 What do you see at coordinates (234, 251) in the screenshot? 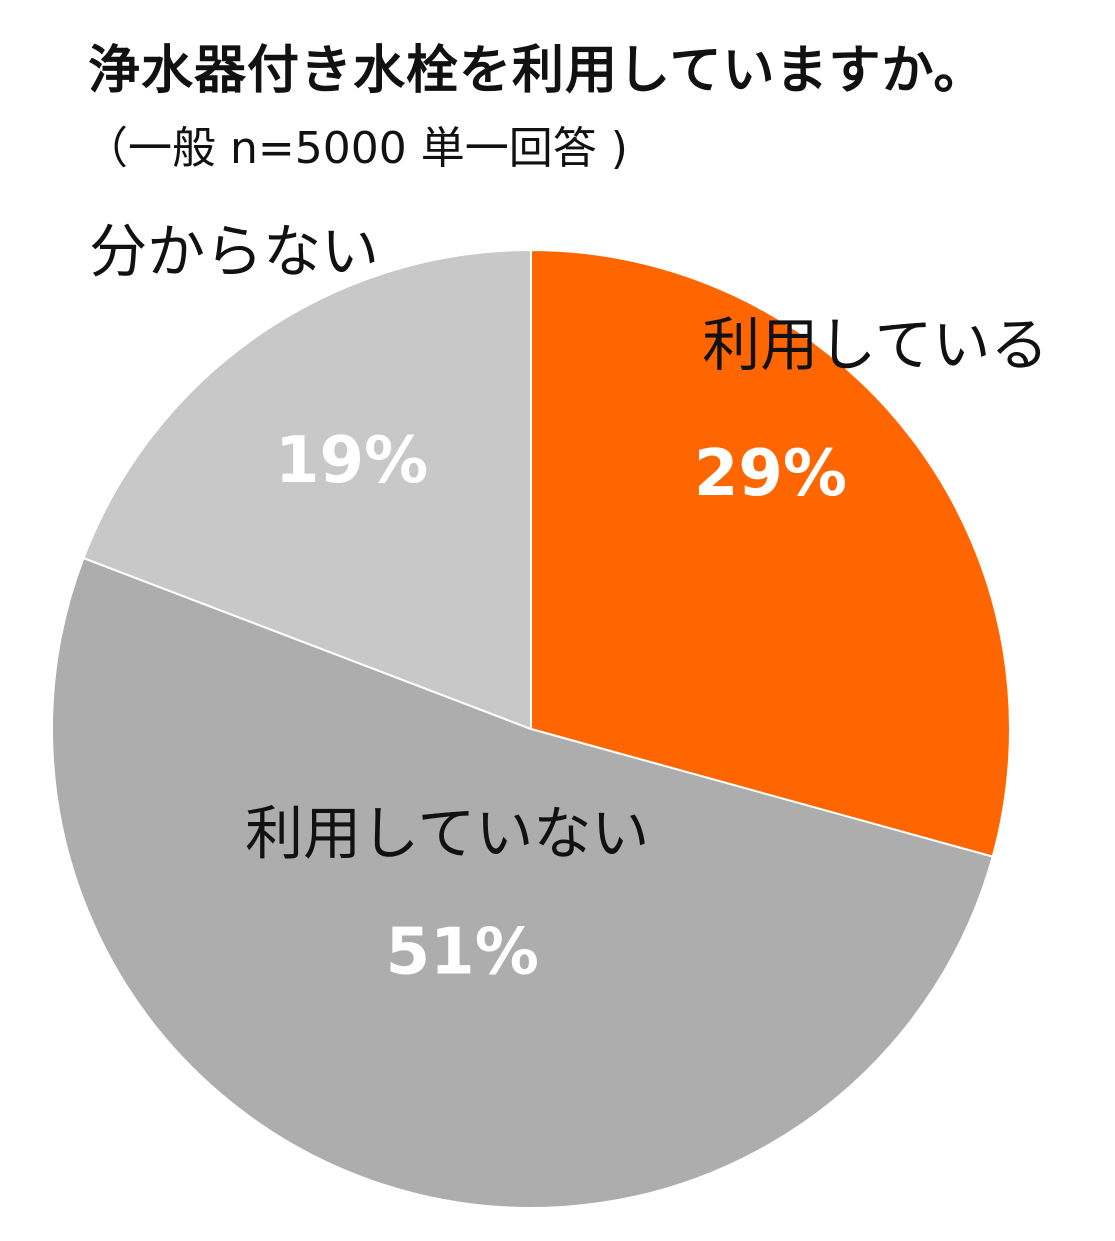
I see `label-unknown: 分からない` at bounding box center [234, 251].